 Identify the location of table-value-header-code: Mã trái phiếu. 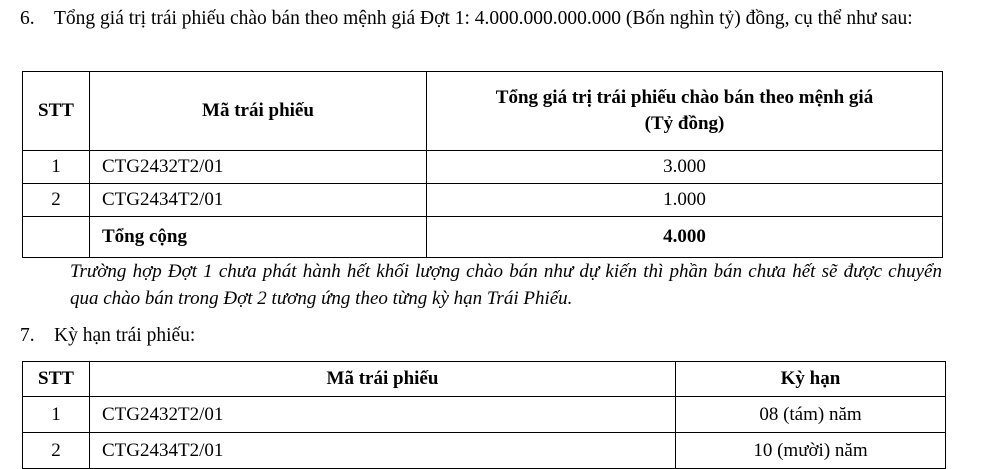
(258, 111).